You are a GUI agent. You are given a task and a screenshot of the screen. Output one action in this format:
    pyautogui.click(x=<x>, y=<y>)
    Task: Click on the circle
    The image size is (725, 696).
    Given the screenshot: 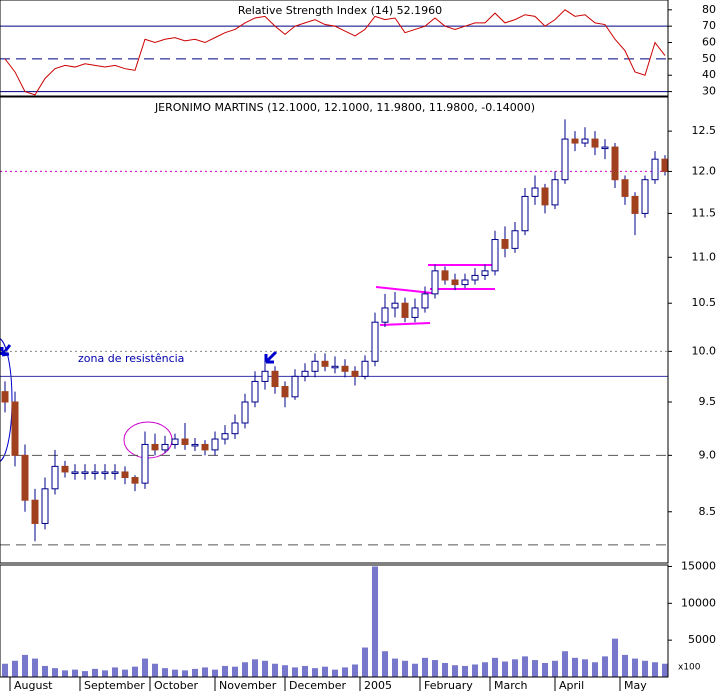 What is the action you would take?
    pyautogui.click(x=6, y=400)
    